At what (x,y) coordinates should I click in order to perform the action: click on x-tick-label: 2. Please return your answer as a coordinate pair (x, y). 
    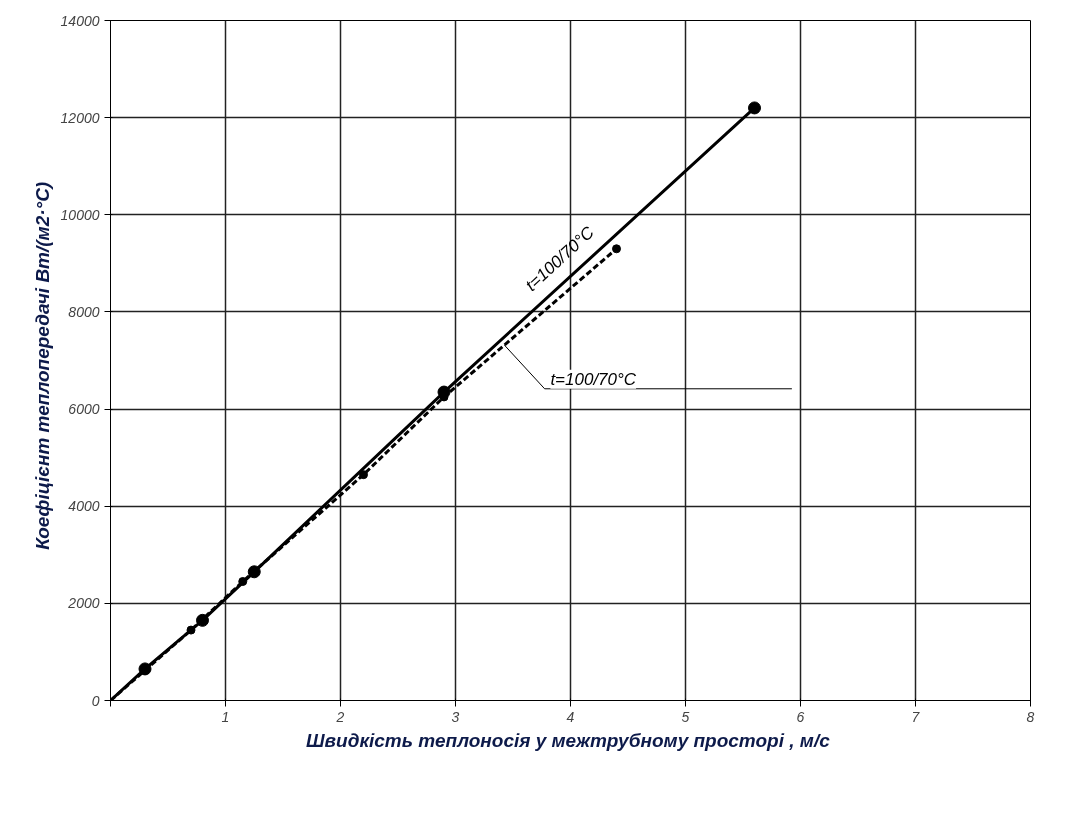
    Looking at the image, I should click on (340, 716).